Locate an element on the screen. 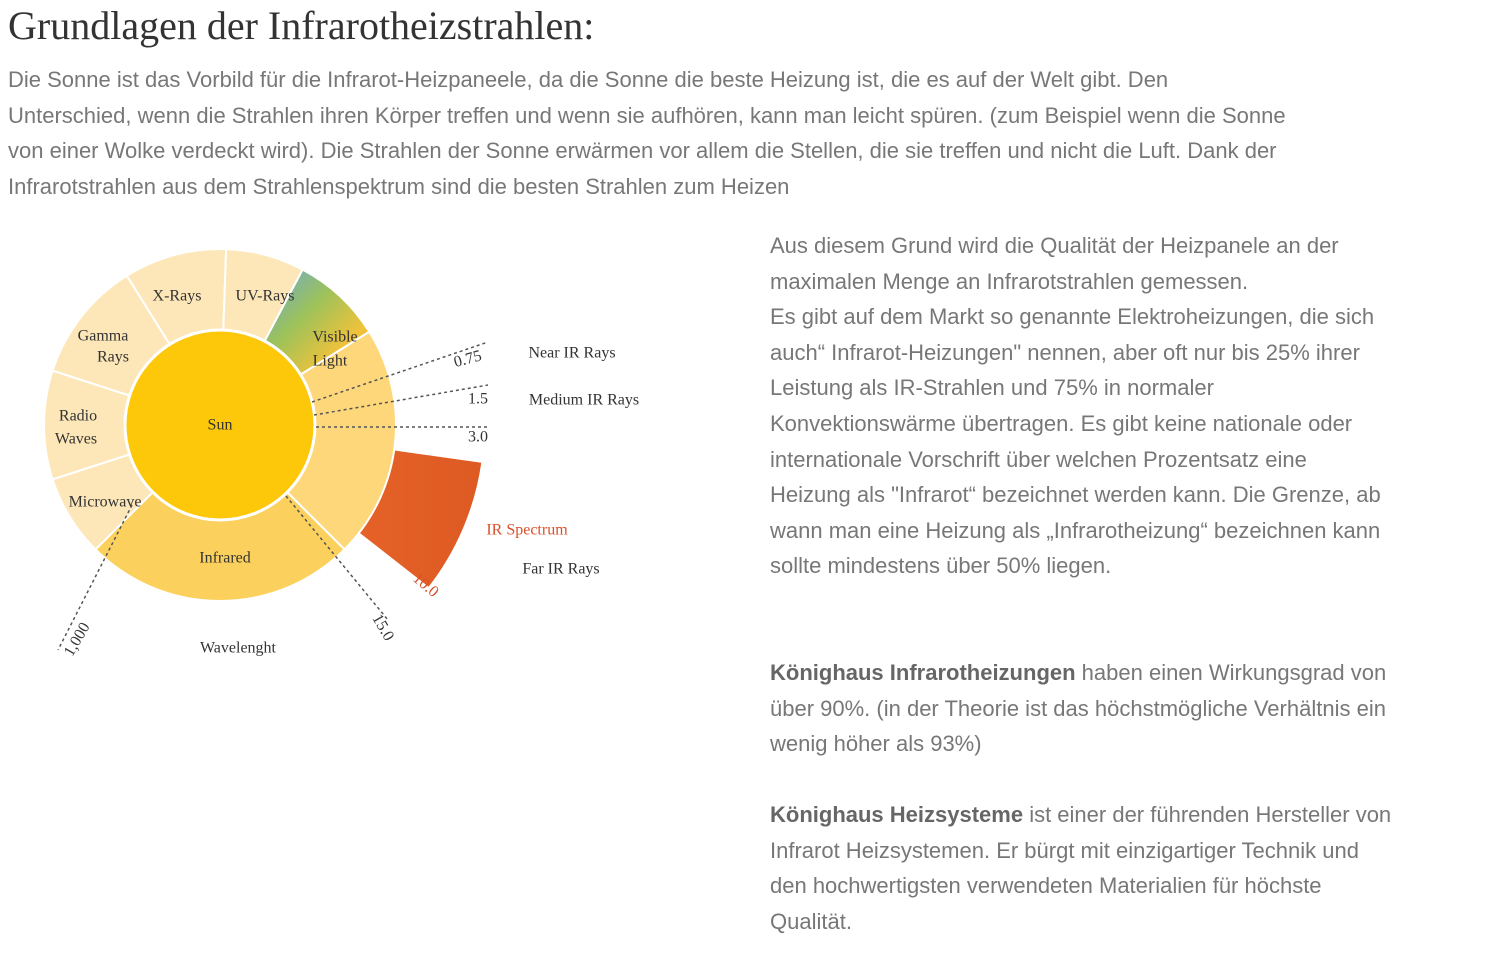  sun is located at coordinates (220, 425).